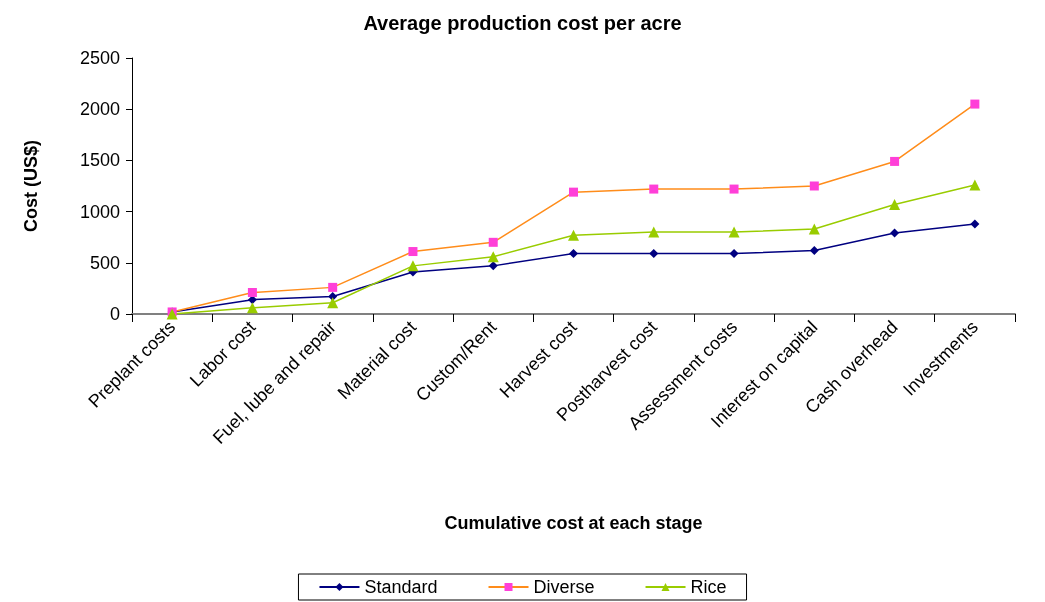 The image size is (1045, 602). I want to click on legend-label: Diverse, so click(564, 587).